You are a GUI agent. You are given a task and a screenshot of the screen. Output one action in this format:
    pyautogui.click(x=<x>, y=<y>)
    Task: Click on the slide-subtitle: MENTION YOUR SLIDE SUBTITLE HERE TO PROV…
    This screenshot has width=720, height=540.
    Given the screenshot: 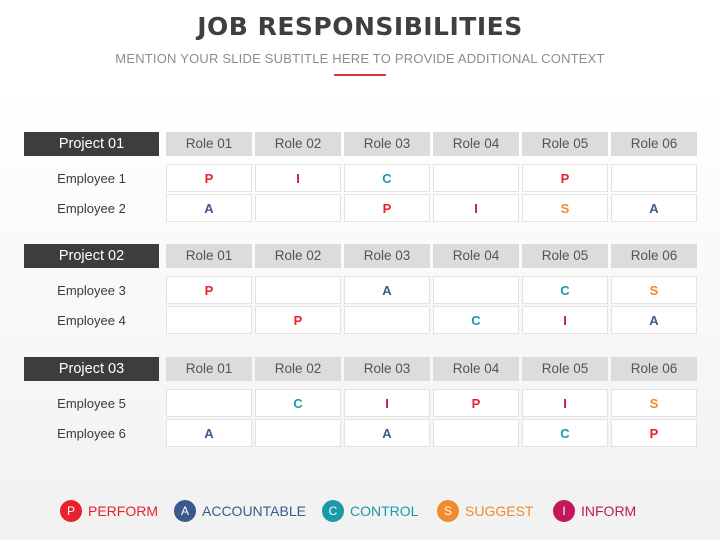 What is the action you would take?
    pyautogui.click(x=360, y=58)
    